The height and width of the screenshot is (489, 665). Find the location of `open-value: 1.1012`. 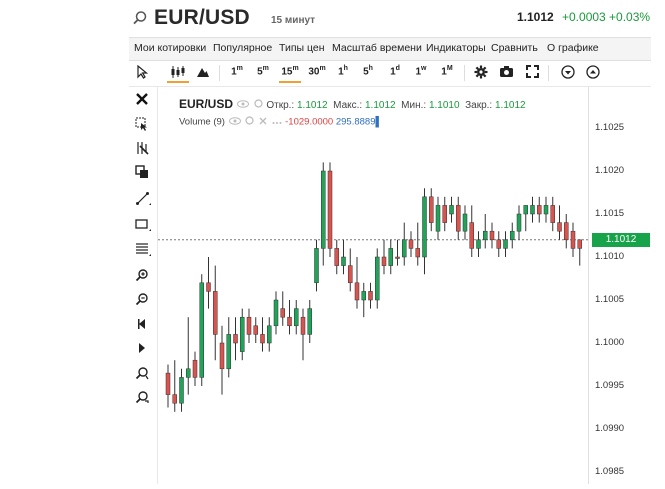

open-value: 1.1012 is located at coordinates (312, 105).